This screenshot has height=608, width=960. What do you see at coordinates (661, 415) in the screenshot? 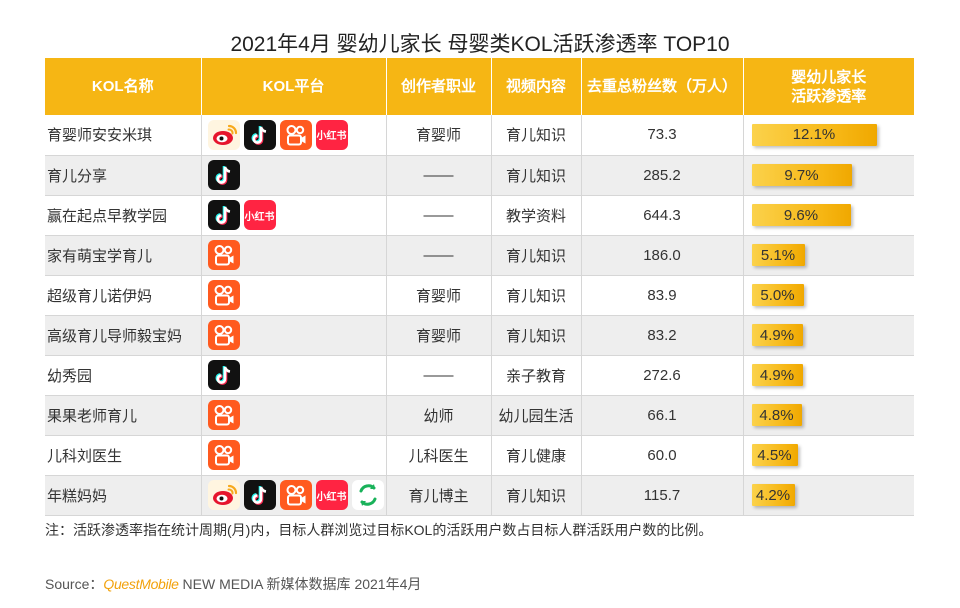
I see `fans-count: 66.1` at bounding box center [661, 415].